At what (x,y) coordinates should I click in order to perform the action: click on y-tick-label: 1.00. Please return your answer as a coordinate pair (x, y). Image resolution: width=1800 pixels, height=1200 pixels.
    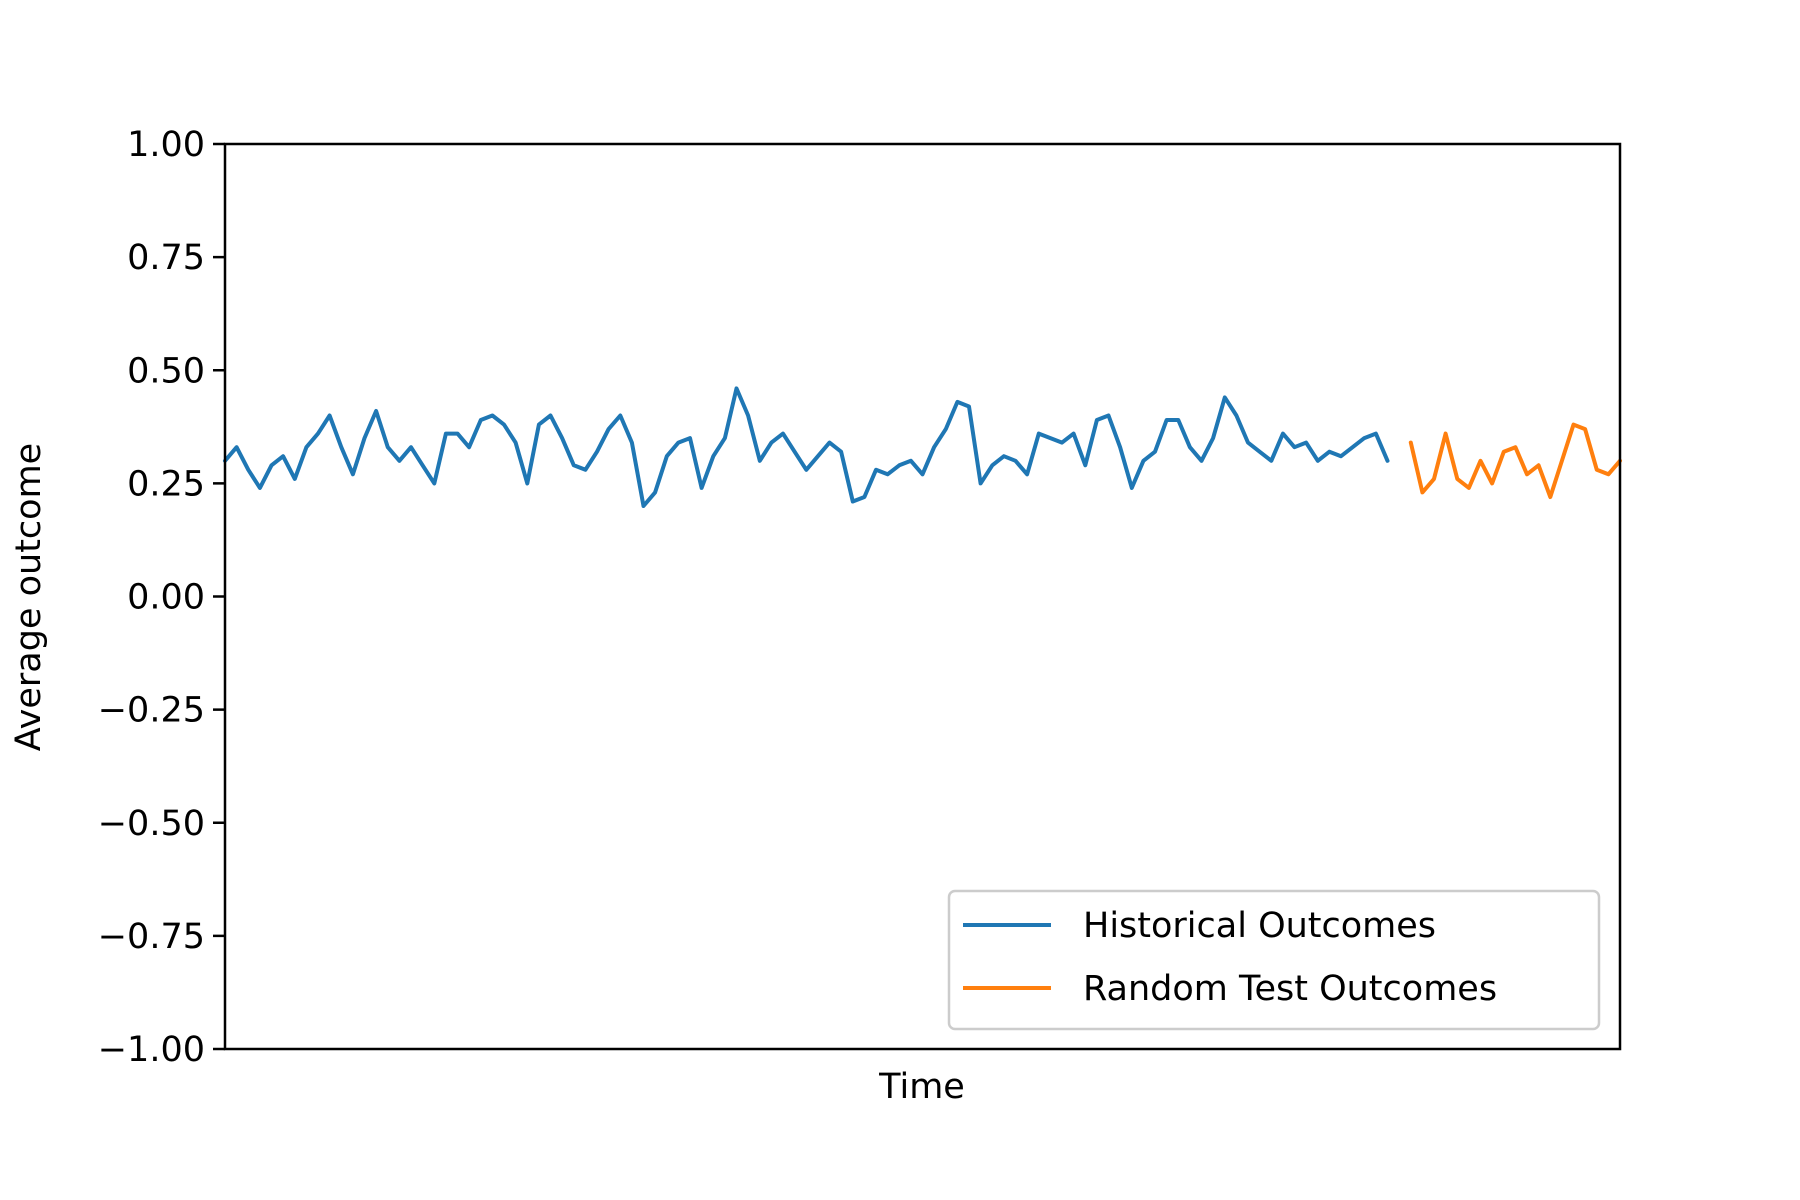
    Looking at the image, I should click on (166, 145).